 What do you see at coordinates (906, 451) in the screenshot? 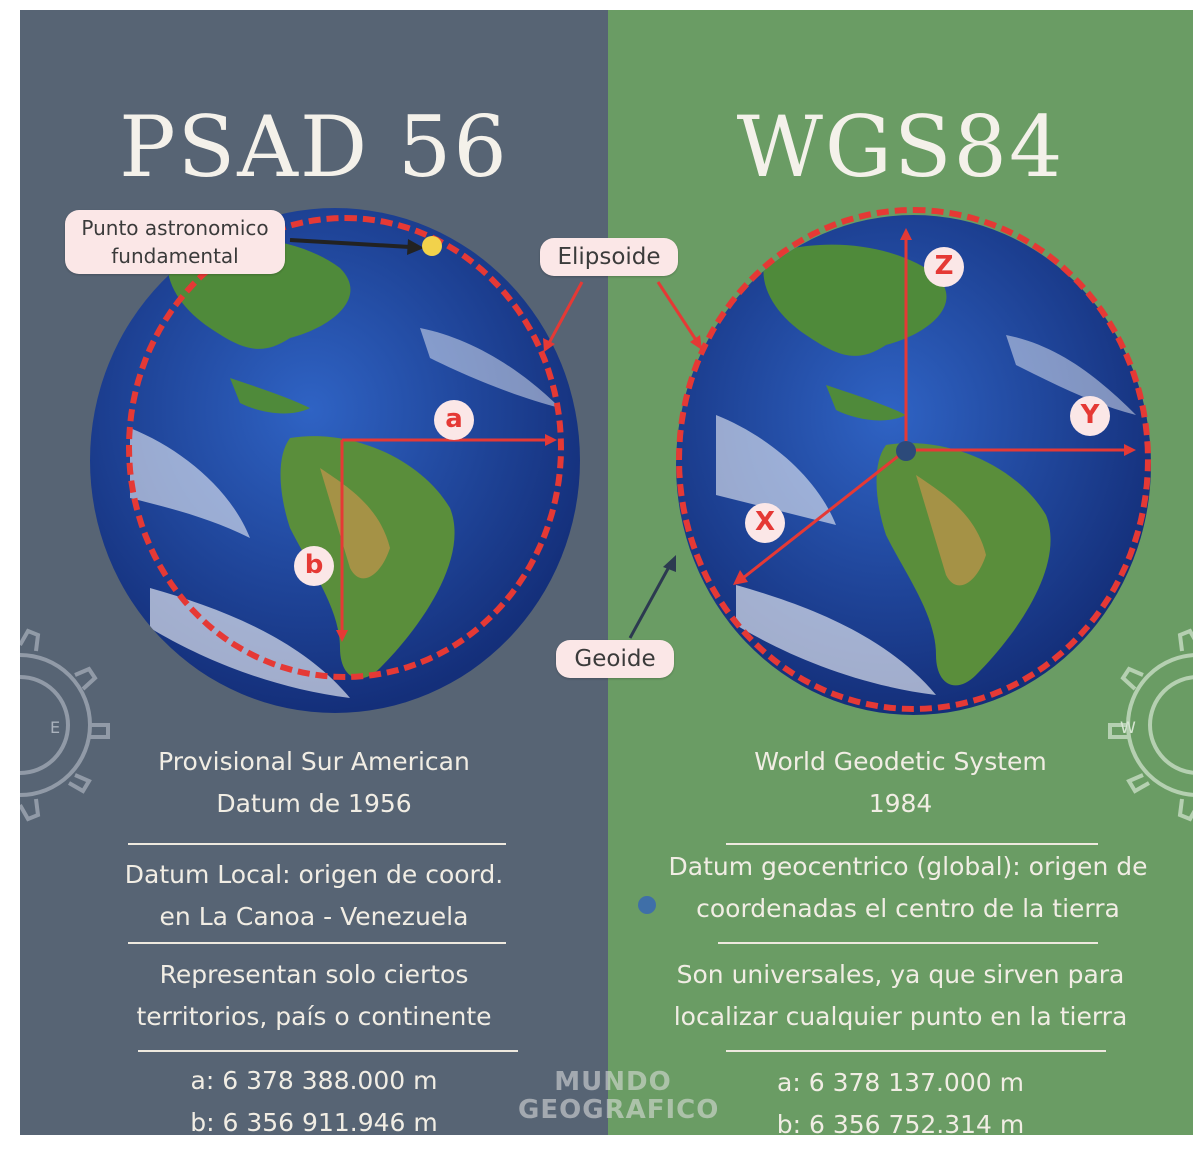
I see `earth-center-marker` at bounding box center [906, 451].